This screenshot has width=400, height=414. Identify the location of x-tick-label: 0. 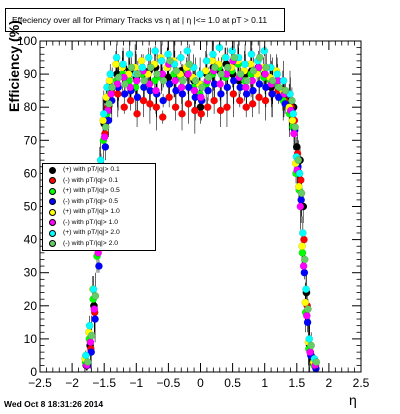
(200, 383).